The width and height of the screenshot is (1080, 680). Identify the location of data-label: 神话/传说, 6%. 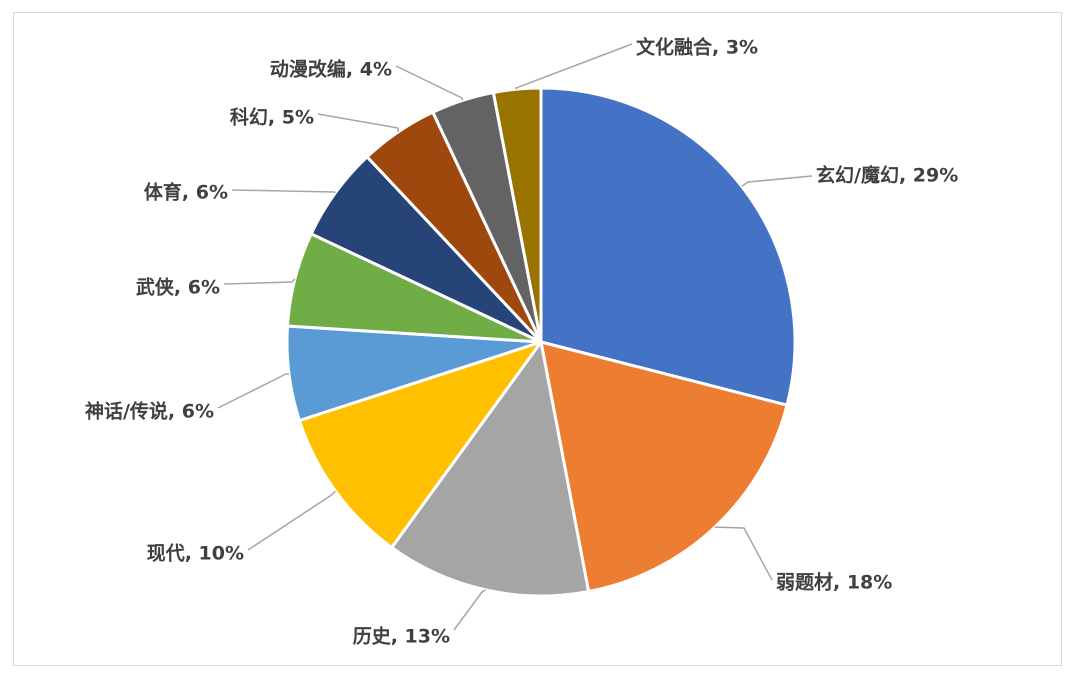
(149, 411).